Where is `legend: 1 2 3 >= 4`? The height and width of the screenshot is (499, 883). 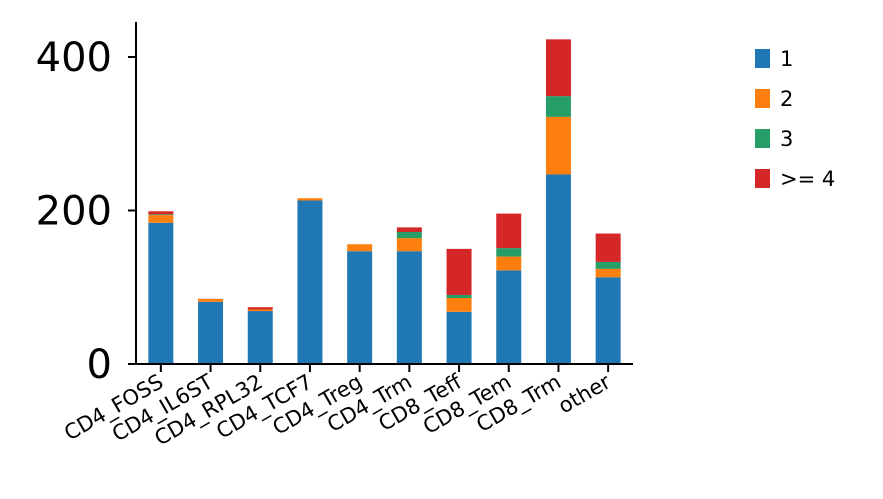
legend: 1 2 3 >= 4 is located at coordinates (795, 119).